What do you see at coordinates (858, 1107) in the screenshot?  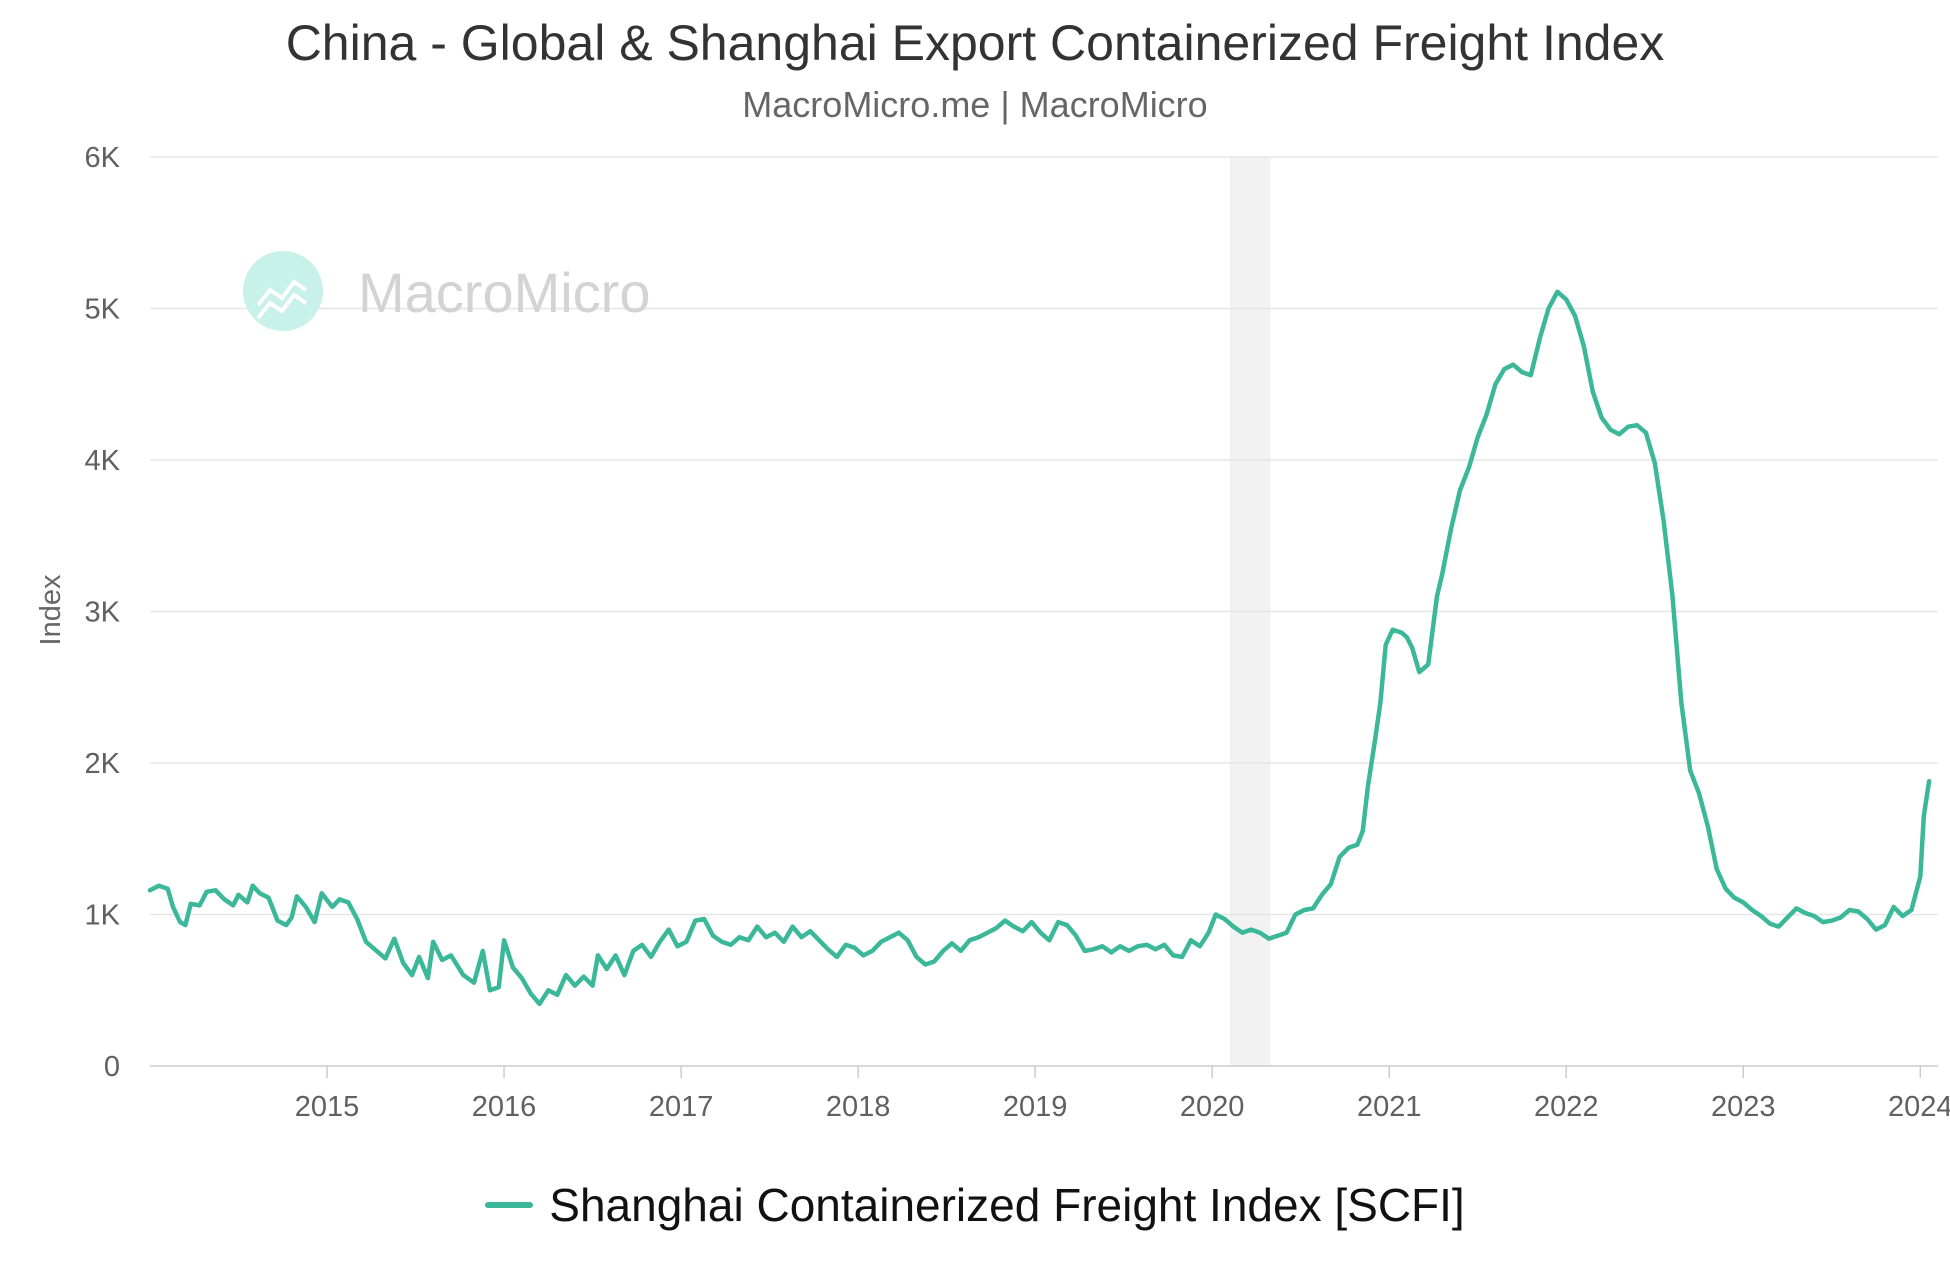 I see `x-tick-label-2018: 2018` at bounding box center [858, 1107].